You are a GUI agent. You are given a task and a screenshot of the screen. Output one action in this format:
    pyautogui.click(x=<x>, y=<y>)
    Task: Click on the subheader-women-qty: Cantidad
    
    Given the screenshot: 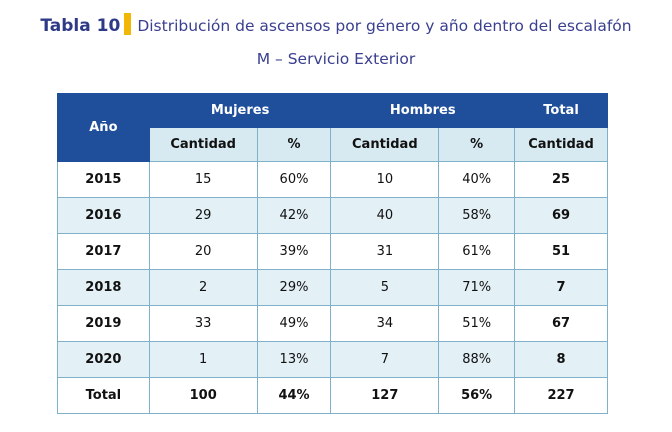 What is the action you would take?
    pyautogui.click(x=203, y=144)
    